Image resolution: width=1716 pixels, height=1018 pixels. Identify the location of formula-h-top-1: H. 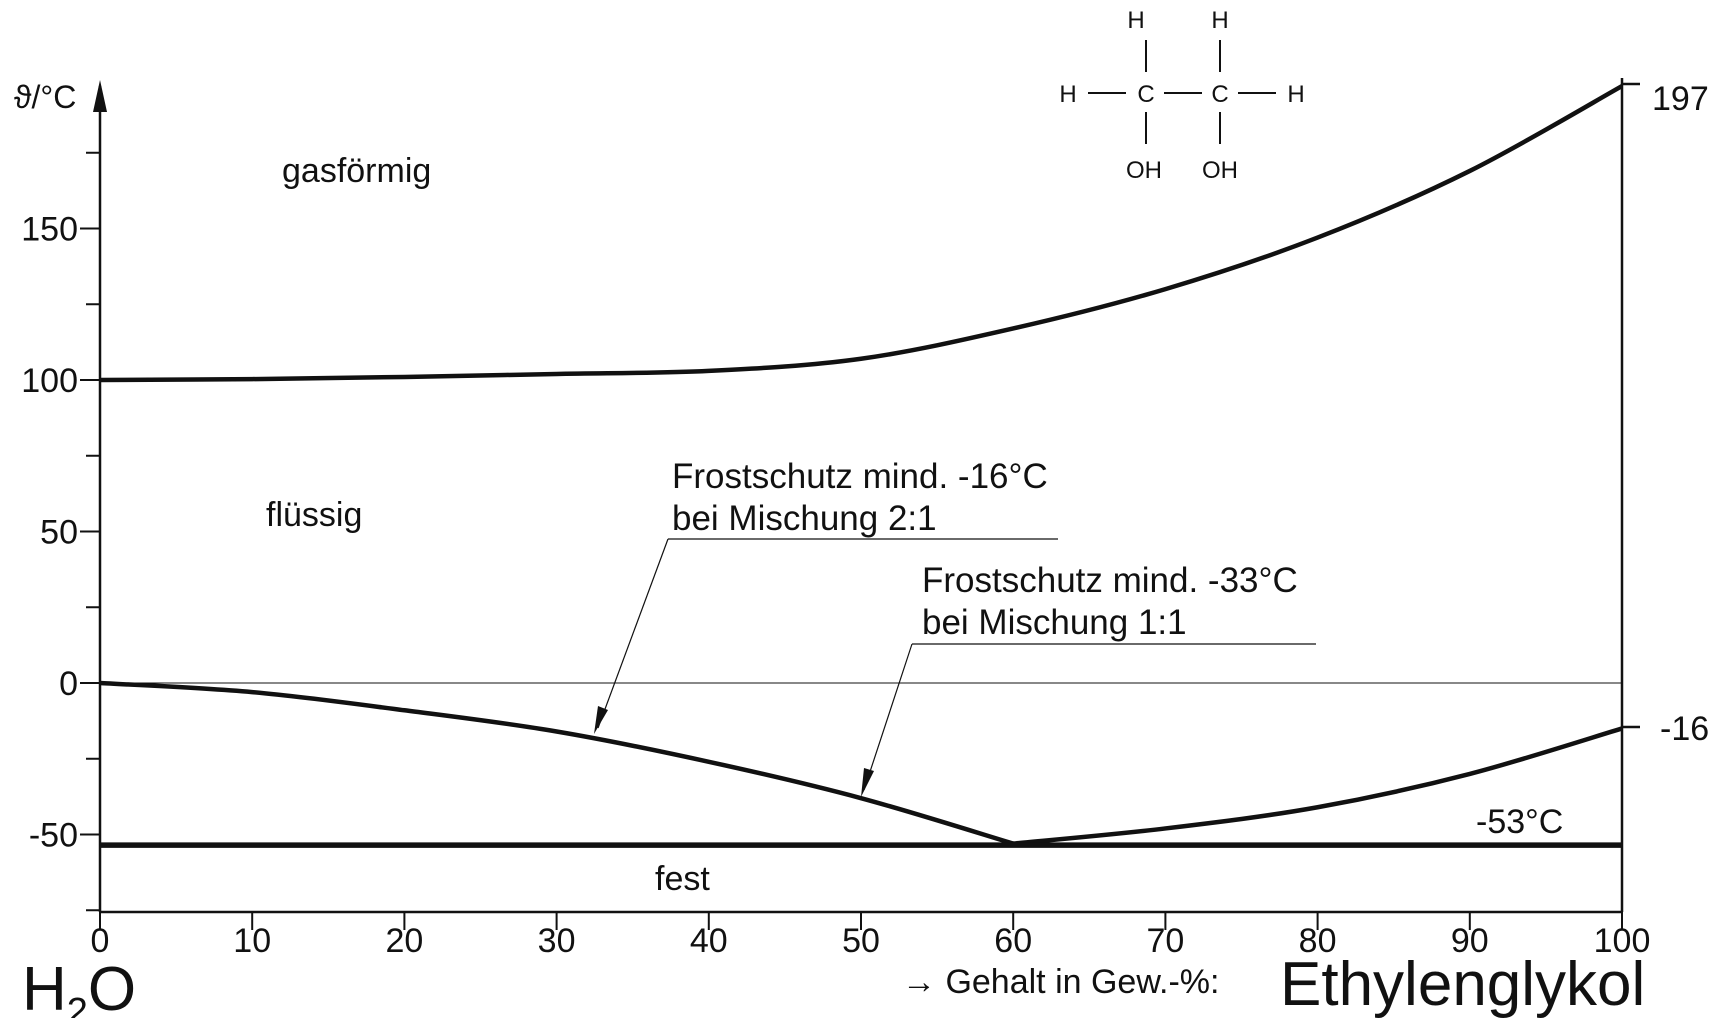
(1135, 20).